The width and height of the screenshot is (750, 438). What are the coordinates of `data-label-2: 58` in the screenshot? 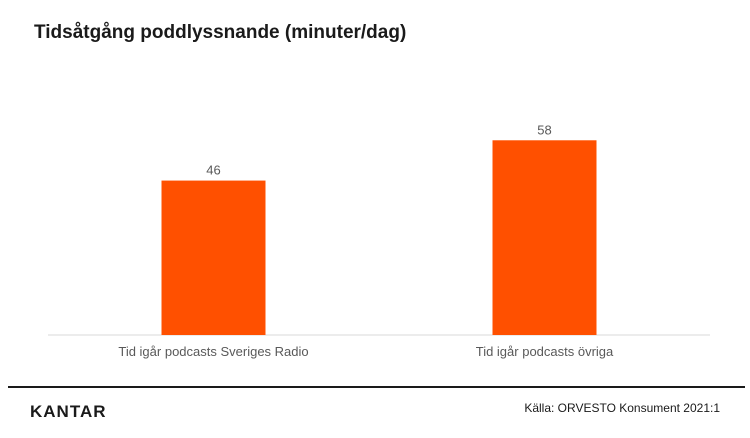 It's located at (544, 129).